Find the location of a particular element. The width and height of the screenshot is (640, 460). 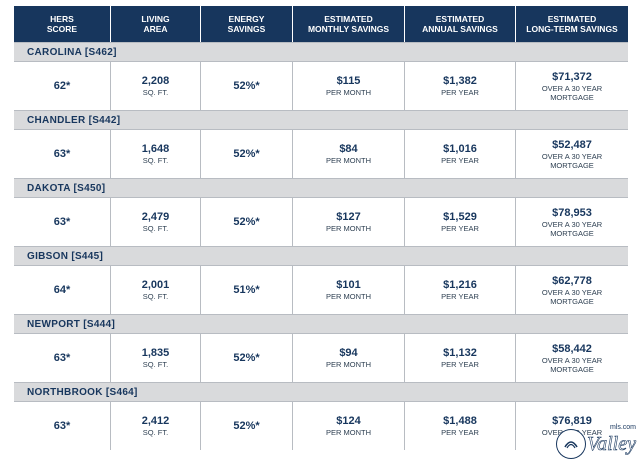

header-longterm-savings: ESTIMATED LONG-TERM SAVINGS is located at coordinates (572, 24).